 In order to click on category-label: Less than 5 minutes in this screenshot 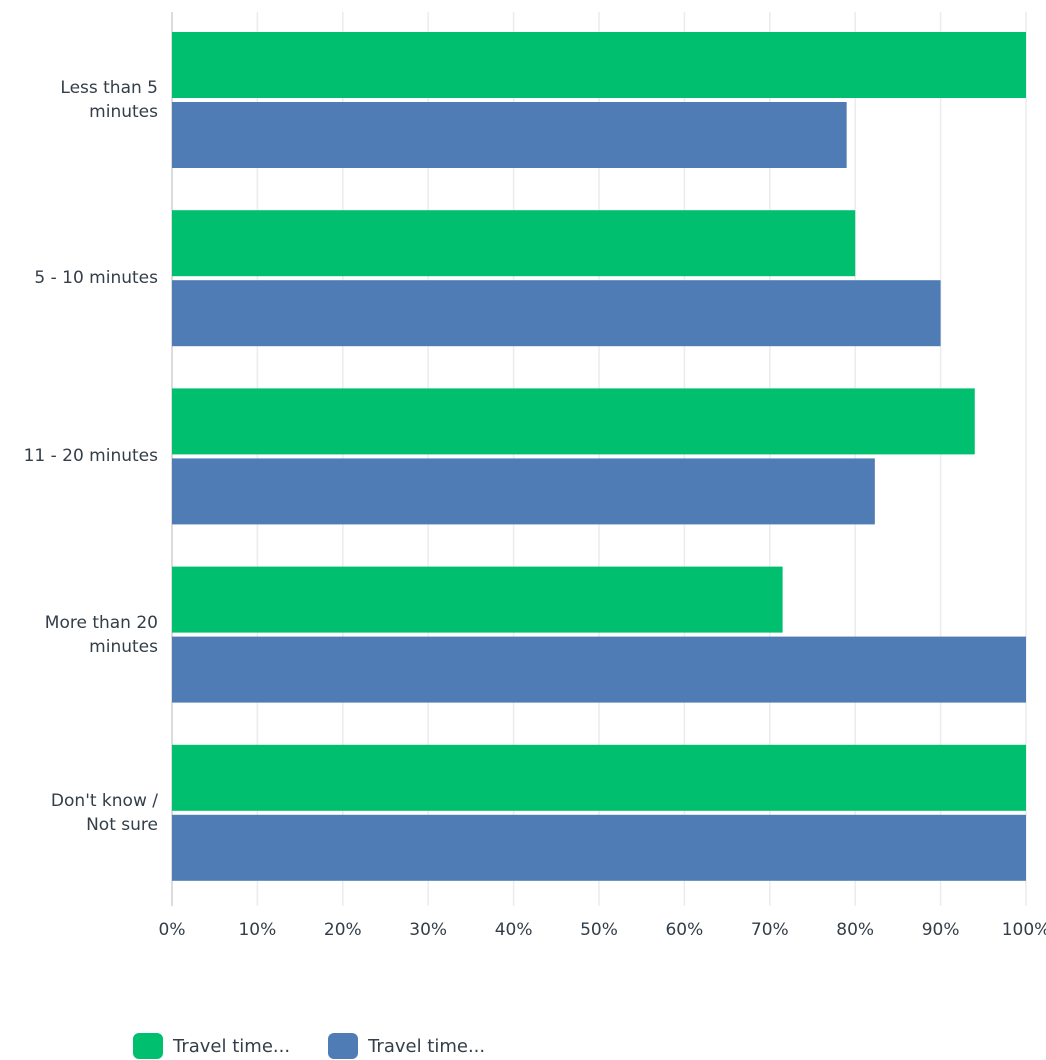, I will do `click(79, 100)`.